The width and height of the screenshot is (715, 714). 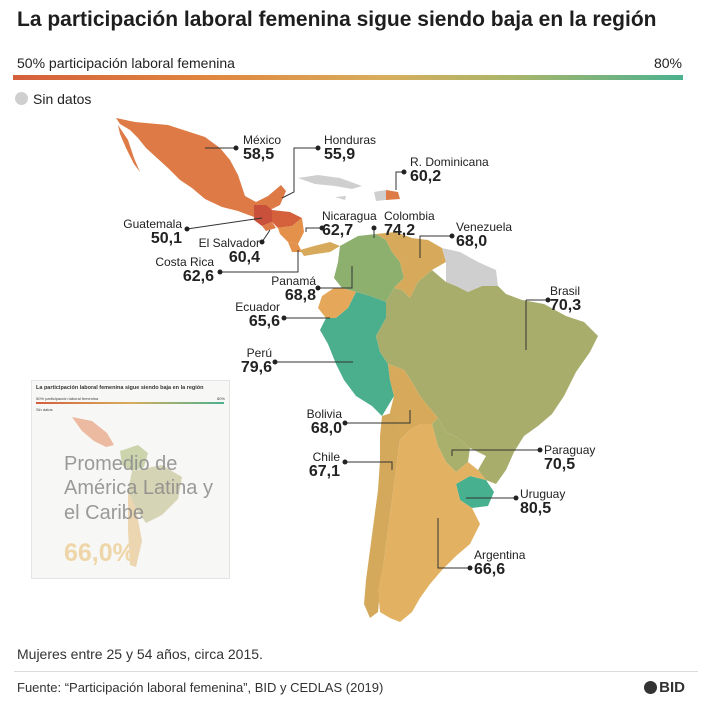 What do you see at coordinates (500, 563) in the screenshot?
I see `label-argentina: Argentina 66,6` at bounding box center [500, 563].